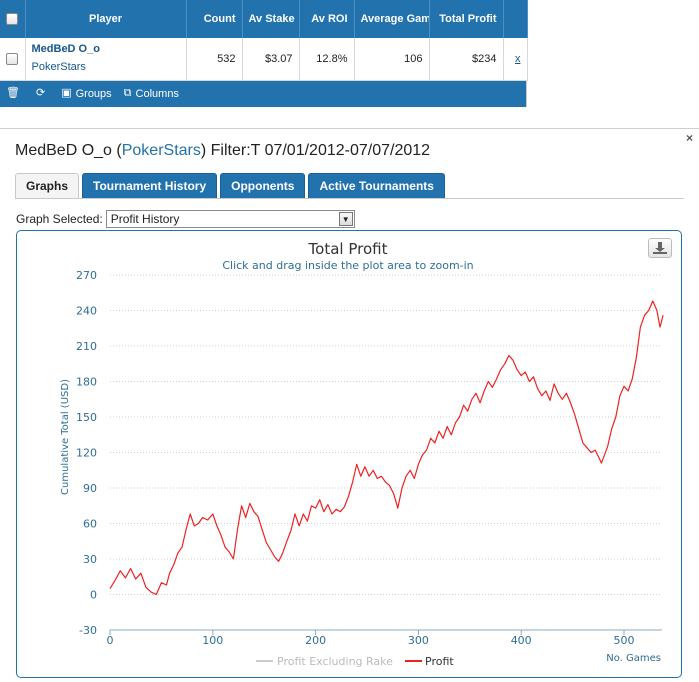  I want to click on y-tick-label: 180, so click(86, 382).